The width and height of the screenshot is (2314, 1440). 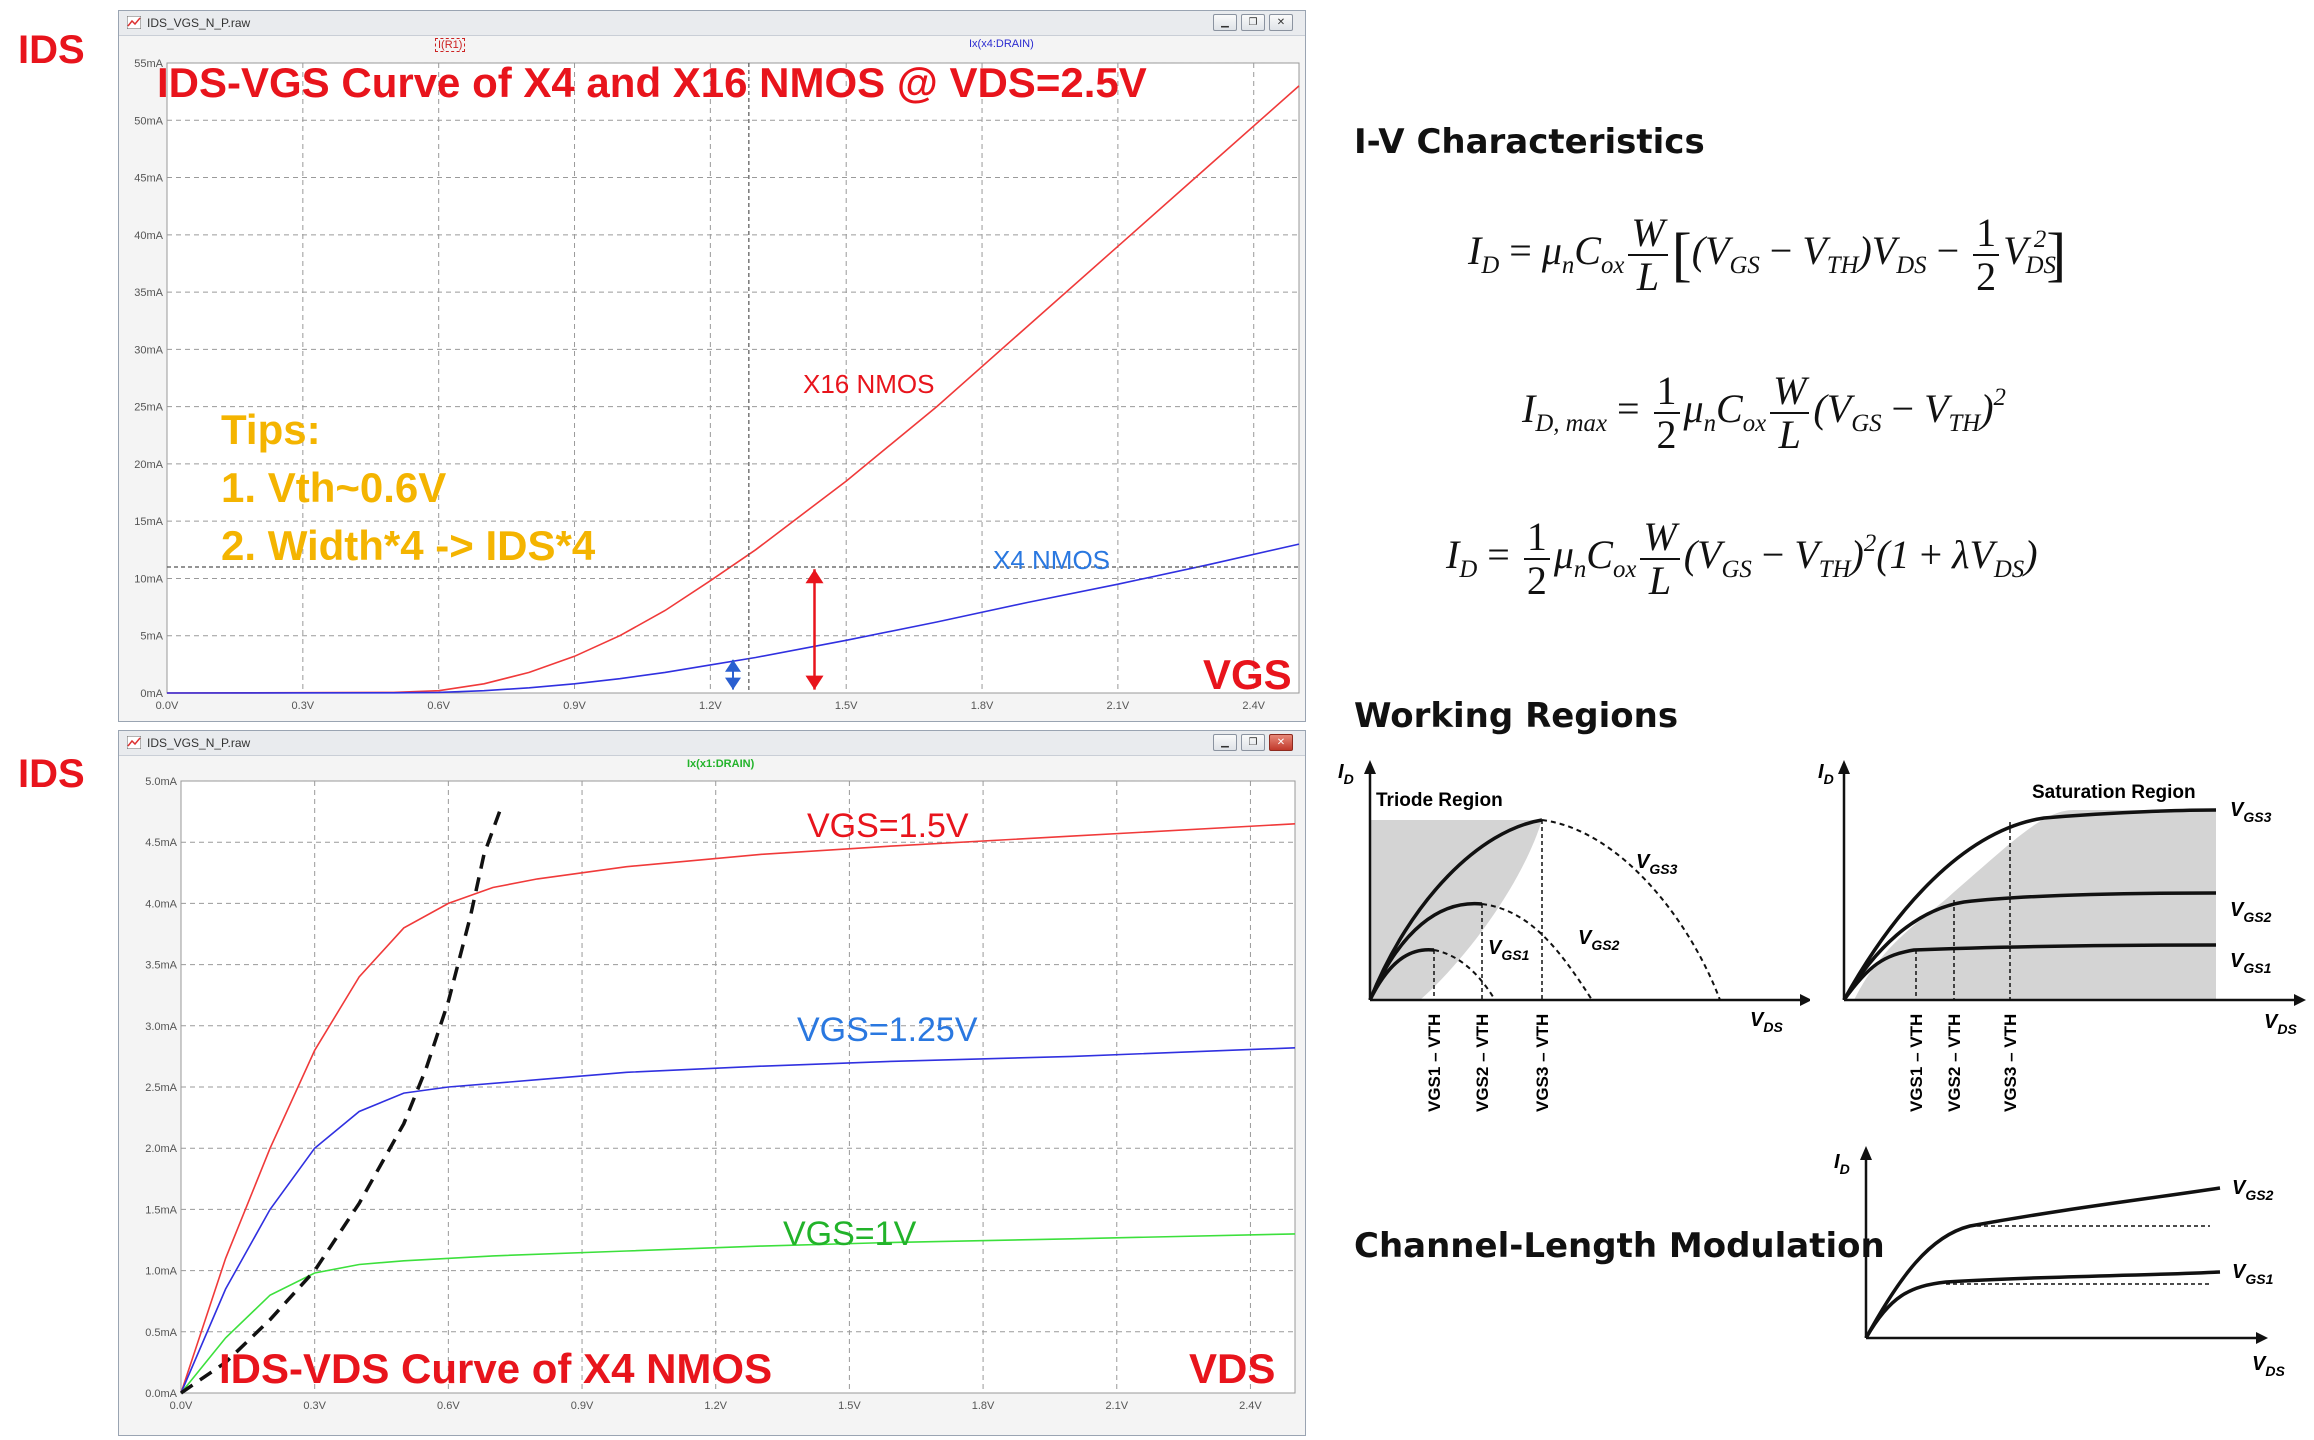 I want to click on sat-tick-vgs2-vth: VGS2 – VTH, so click(x=1954, y=1063).